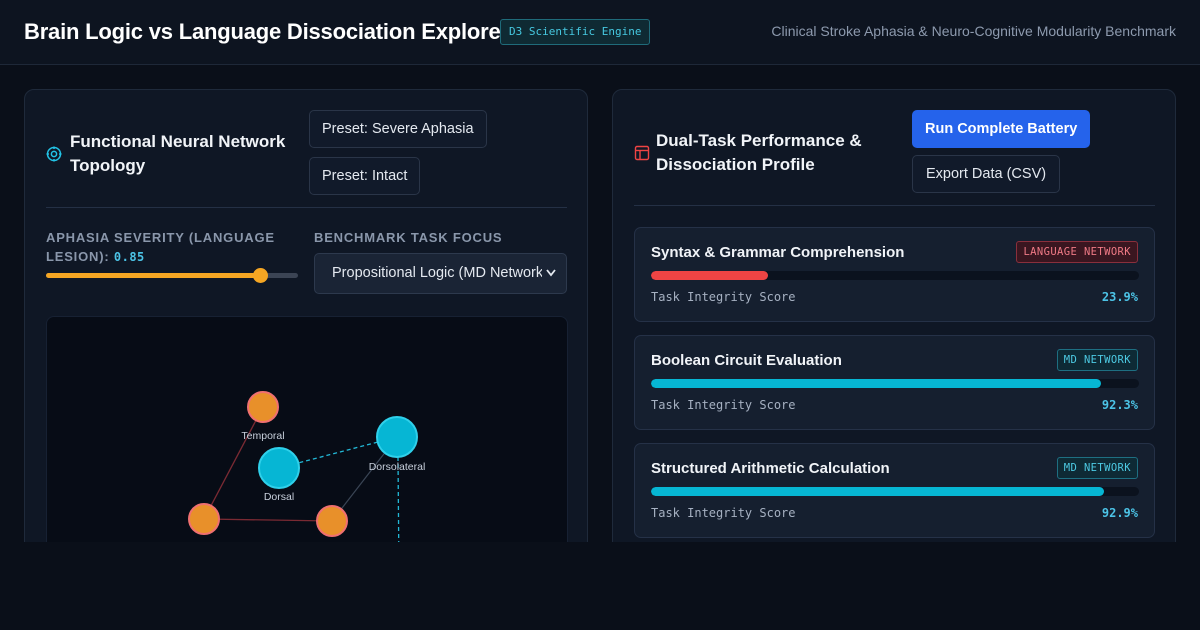  I want to click on task-focus-selected: Propositional Logic (MD Network), so click(437, 273).